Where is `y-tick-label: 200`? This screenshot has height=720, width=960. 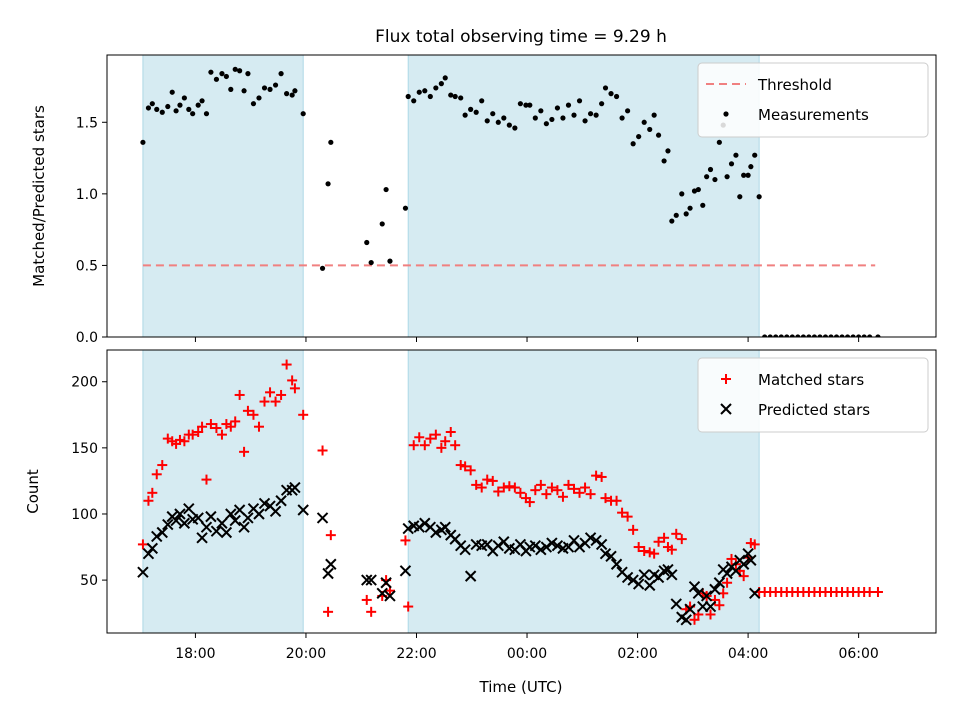
y-tick-label: 200 is located at coordinates (84, 383).